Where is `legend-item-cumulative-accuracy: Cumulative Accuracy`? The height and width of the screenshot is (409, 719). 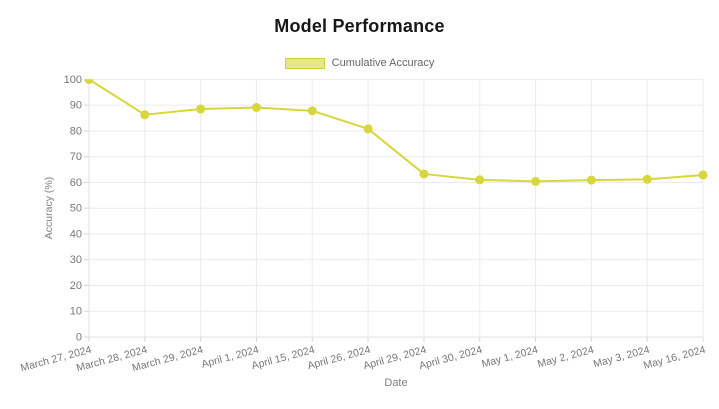 legend-item-cumulative-accuracy: Cumulative Accuracy is located at coordinates (359, 63).